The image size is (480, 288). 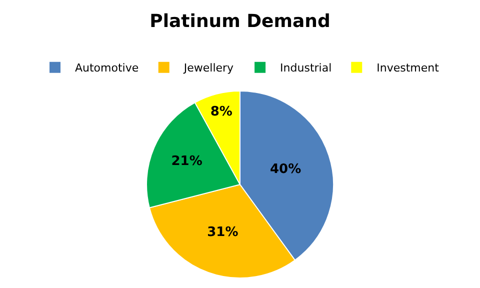 I want to click on legend-label: Jewellery, so click(x=208, y=68).